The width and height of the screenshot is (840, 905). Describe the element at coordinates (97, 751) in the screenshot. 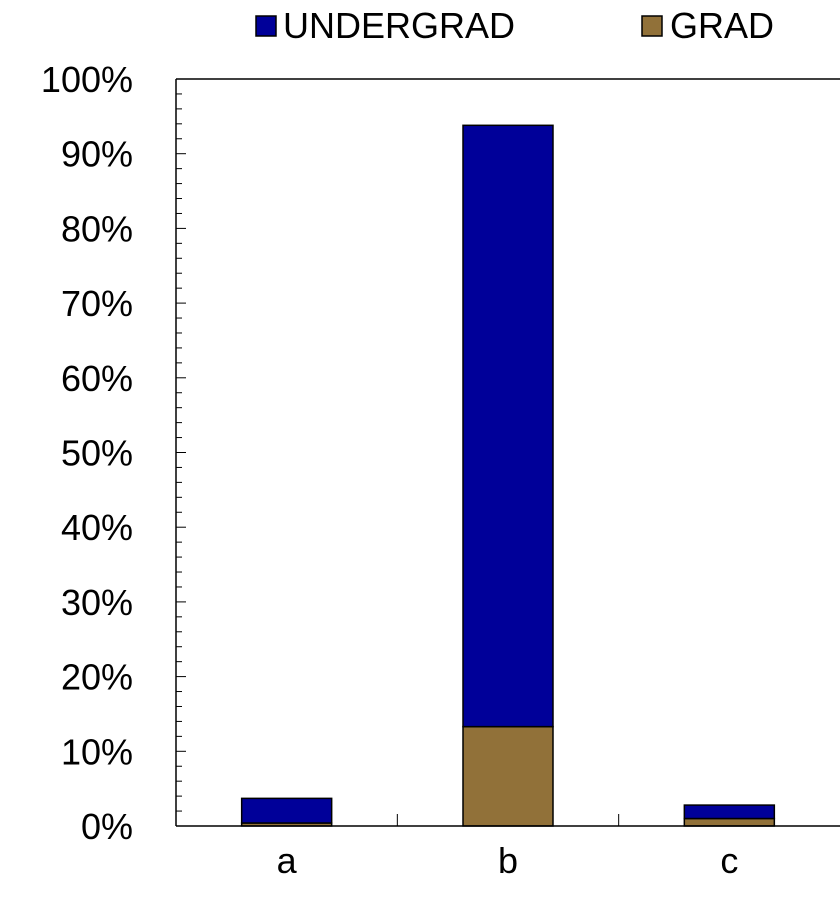

I see `y-tick-label: 10%` at that location.